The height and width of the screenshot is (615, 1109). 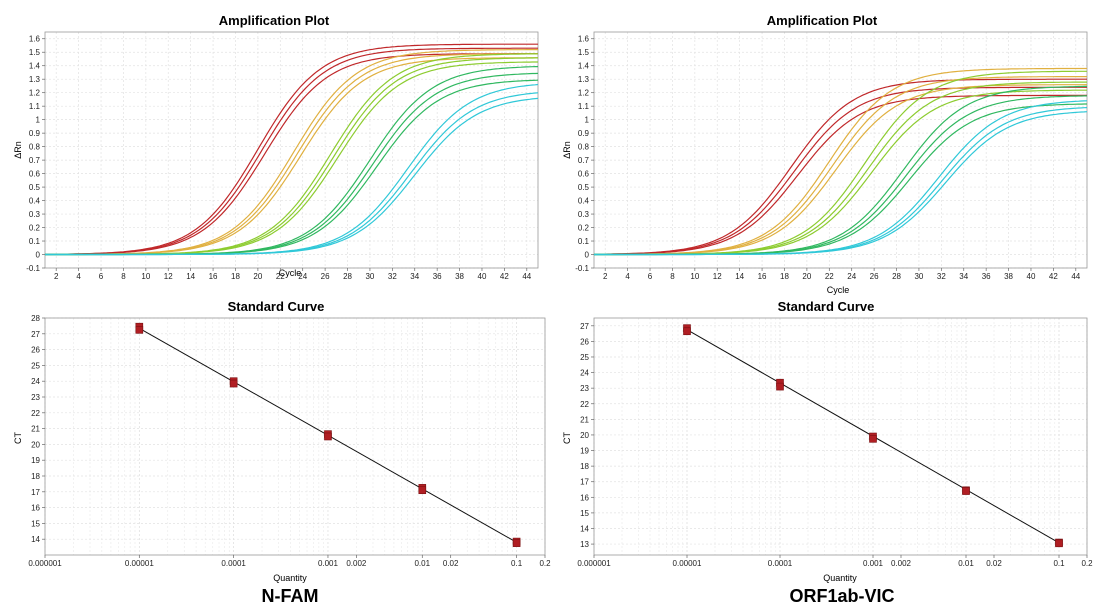 I want to click on x-tick-label: 44, so click(x=1075, y=276).